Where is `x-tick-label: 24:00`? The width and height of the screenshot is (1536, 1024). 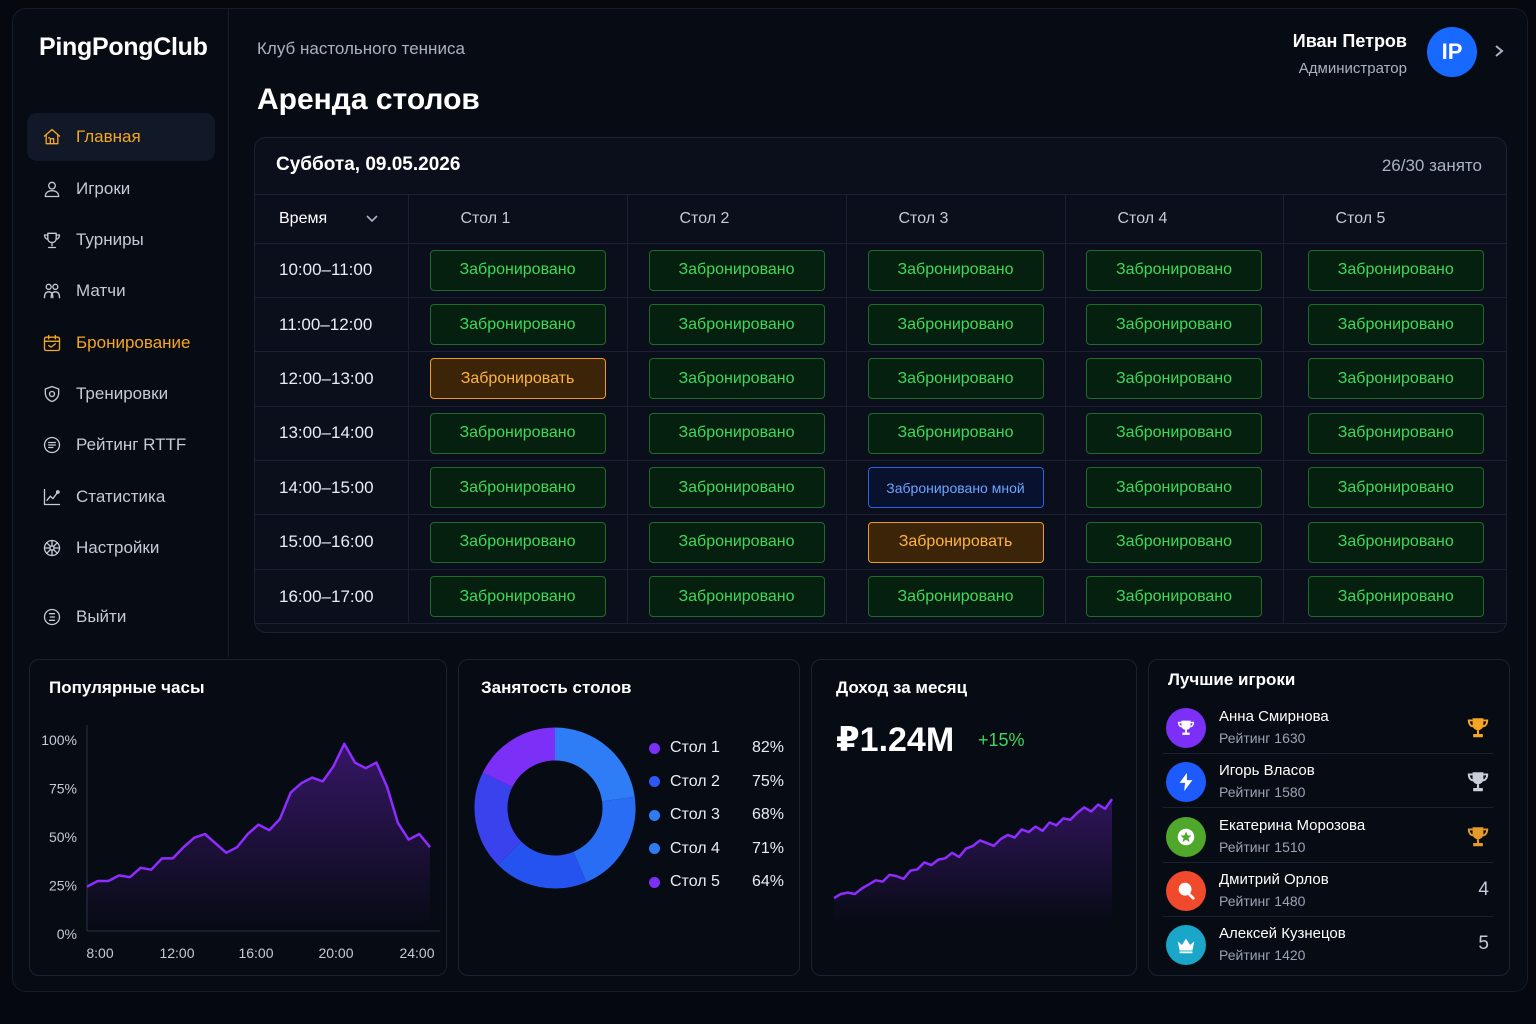 x-tick-label: 24:00 is located at coordinates (416, 953).